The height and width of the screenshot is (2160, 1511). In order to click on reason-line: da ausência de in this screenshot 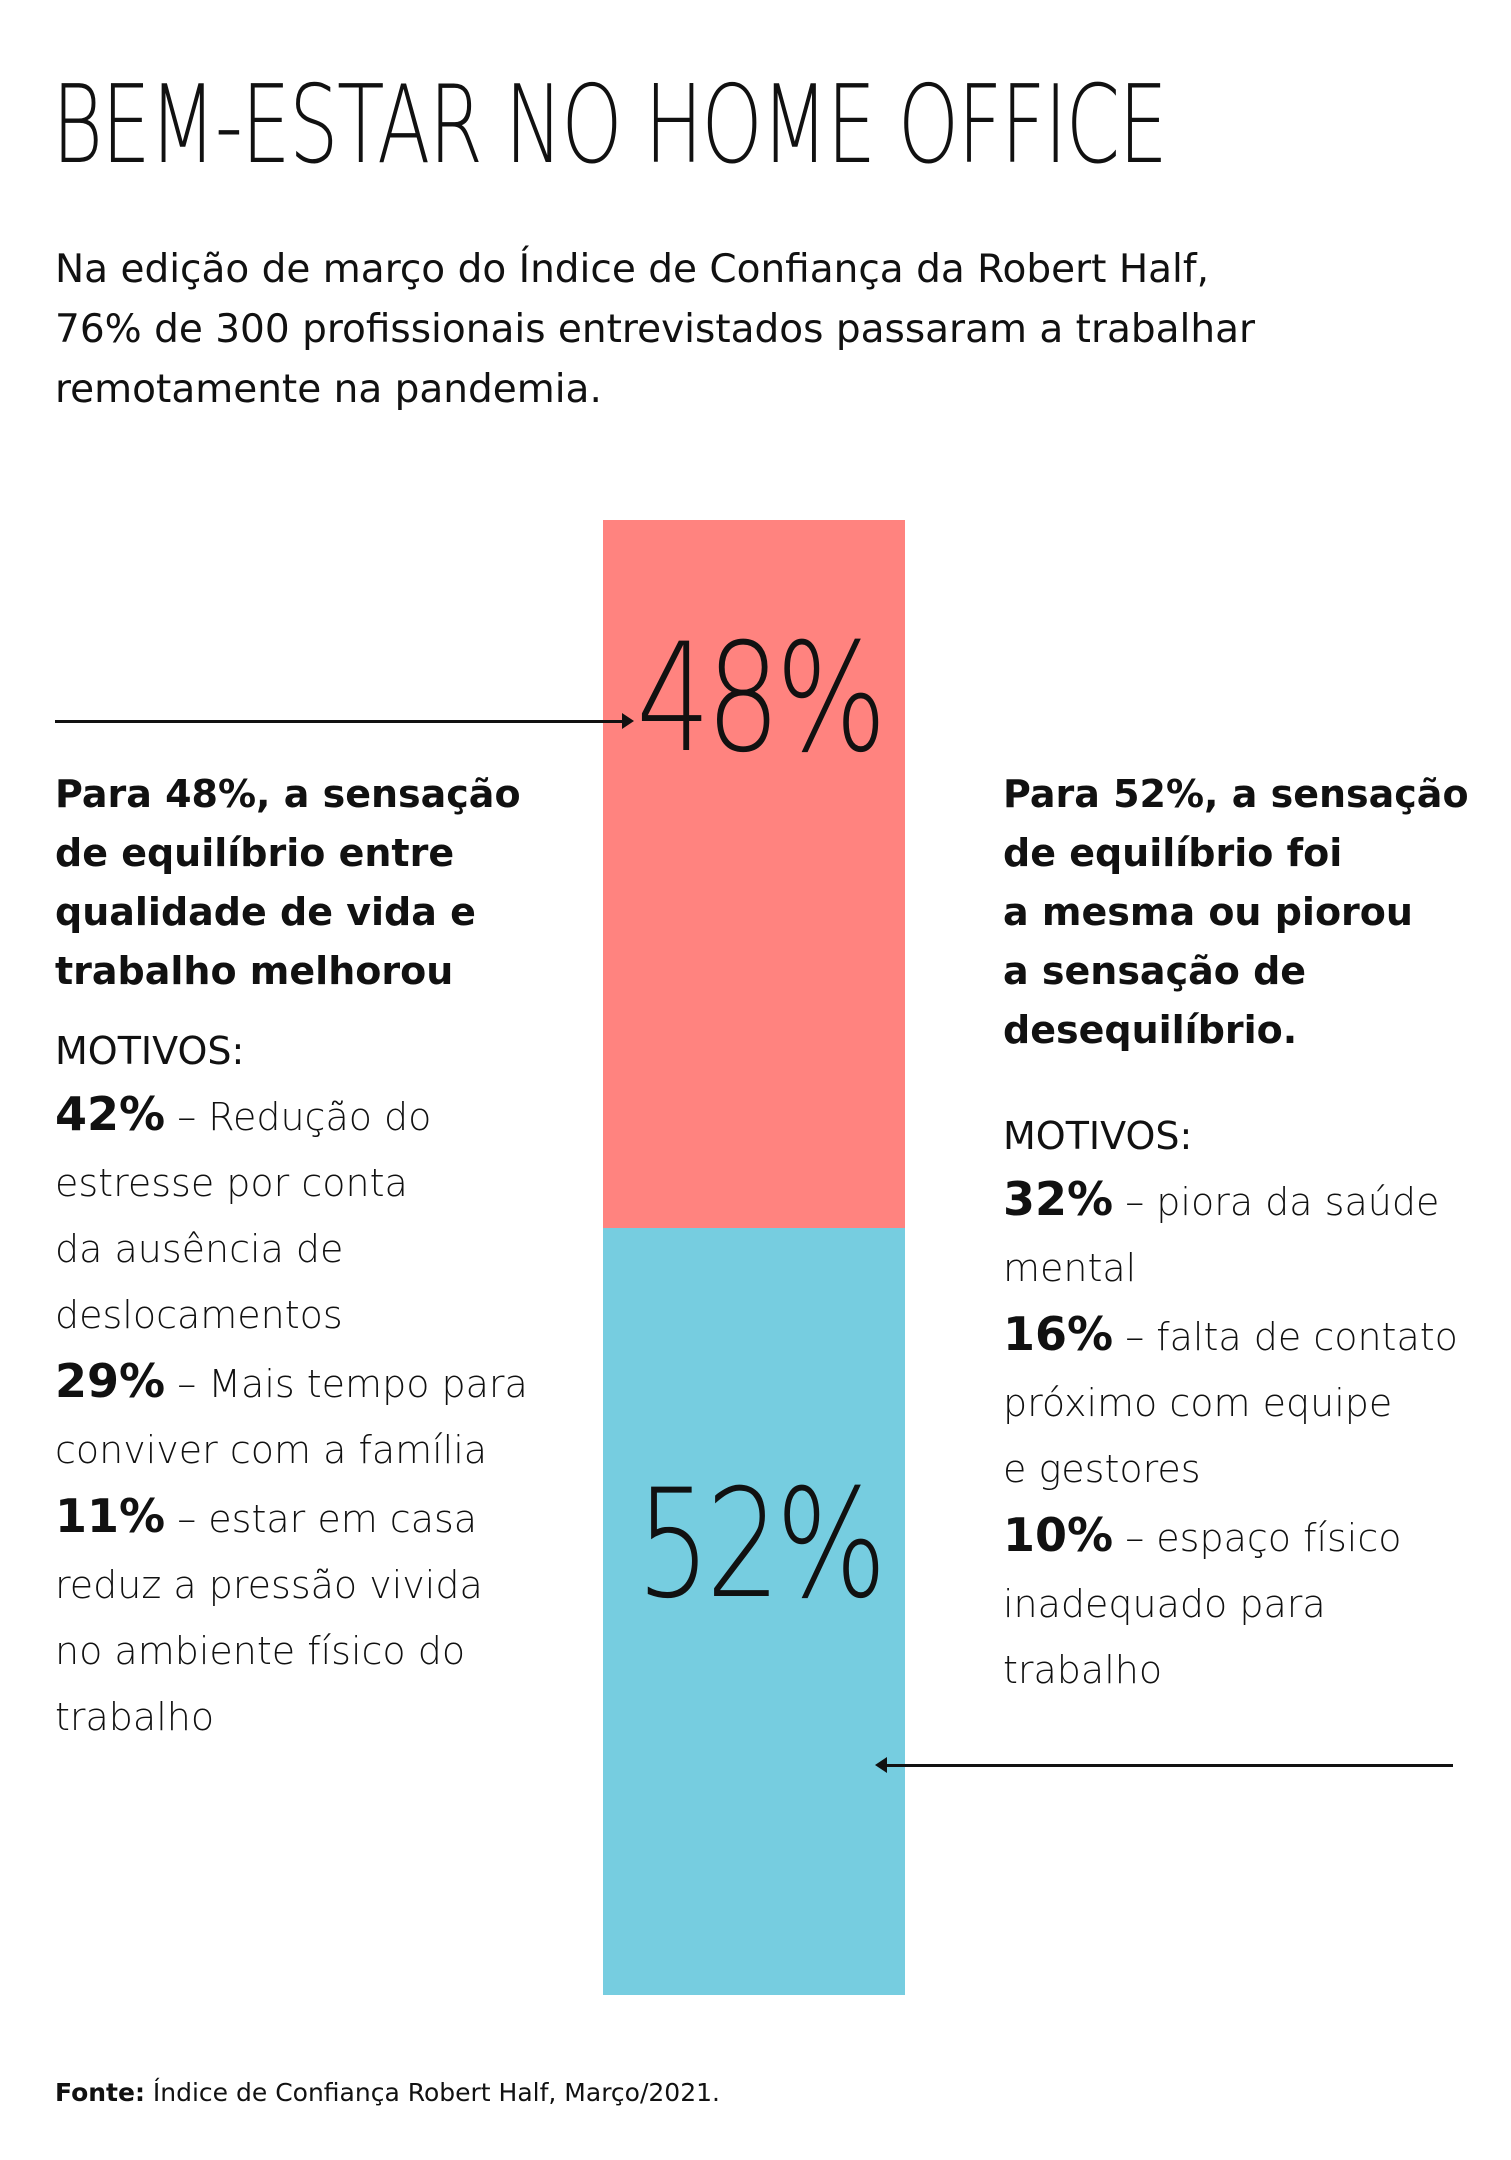, I will do `click(199, 1249)`.